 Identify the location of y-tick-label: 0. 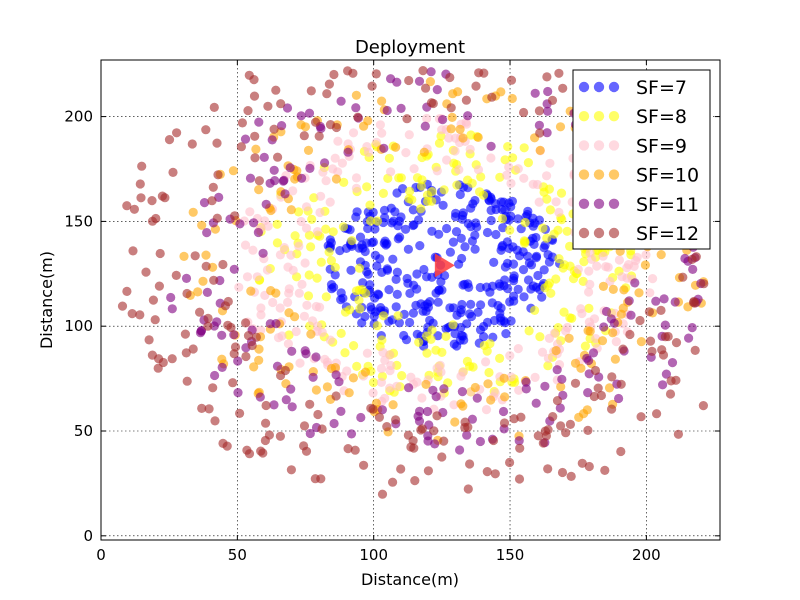
(88, 536).